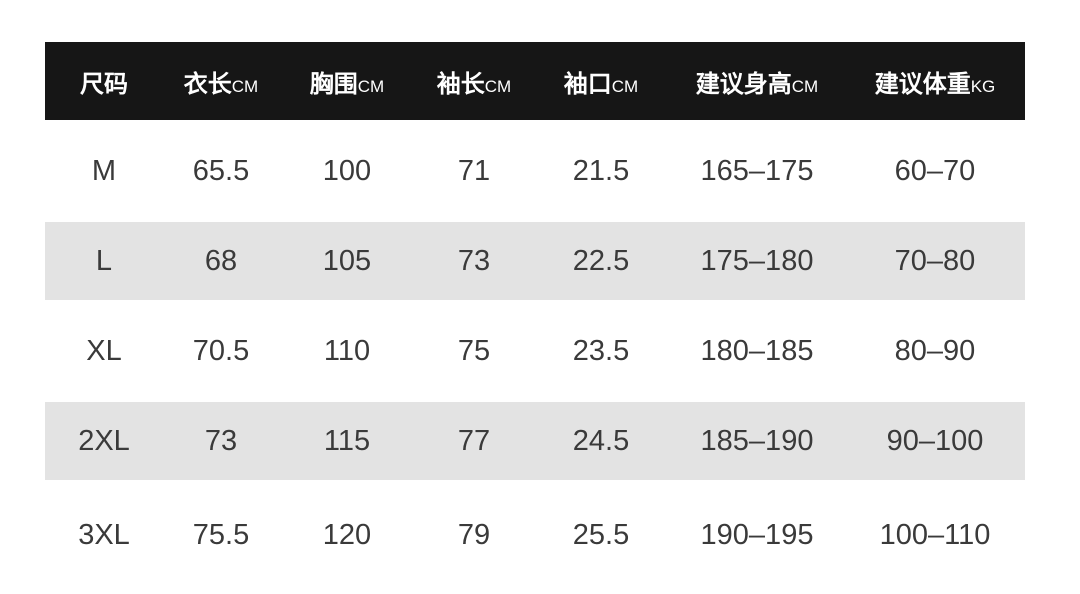 Image resolution: width=1080 pixels, height=594 pixels. I want to click on table-row: 2XL 73 115 77 24.5 185–190 90–100, so click(535, 441).